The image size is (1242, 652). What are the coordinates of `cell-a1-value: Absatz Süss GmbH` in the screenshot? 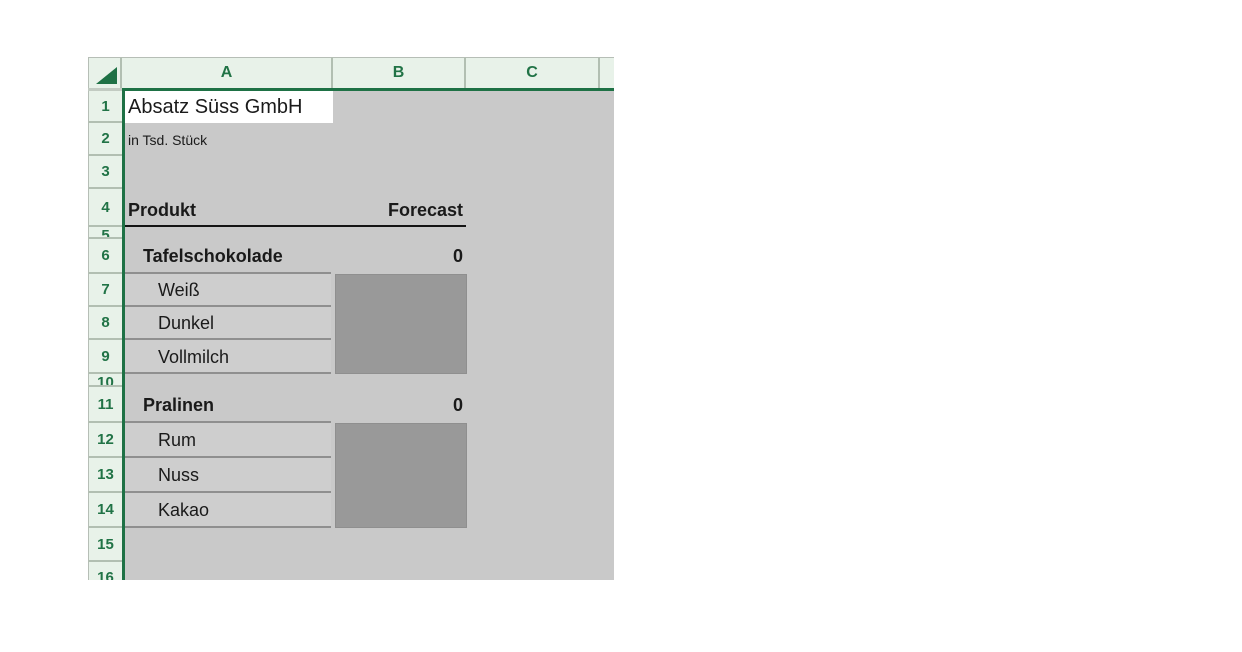 It's located at (215, 107).